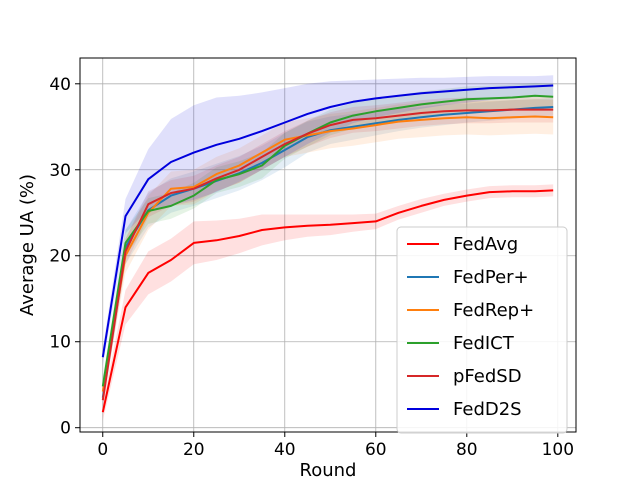  I want to click on legend-label: FedAvg, so click(485, 244).